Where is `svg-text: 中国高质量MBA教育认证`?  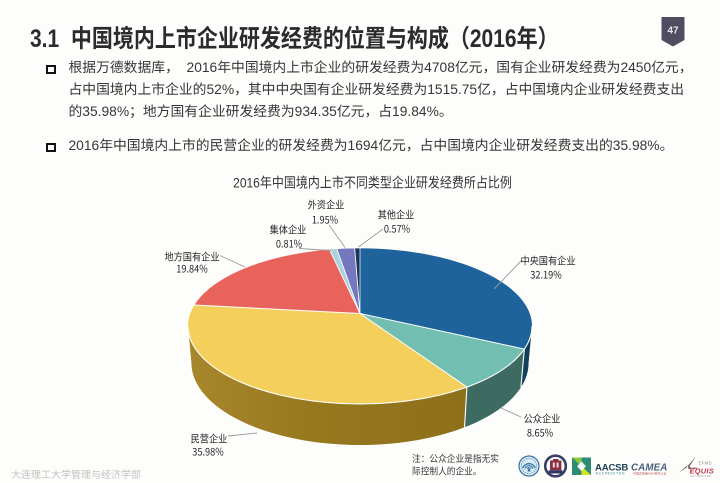 svg-text: 中国高质量MBA教育认证 is located at coordinates (650, 472).